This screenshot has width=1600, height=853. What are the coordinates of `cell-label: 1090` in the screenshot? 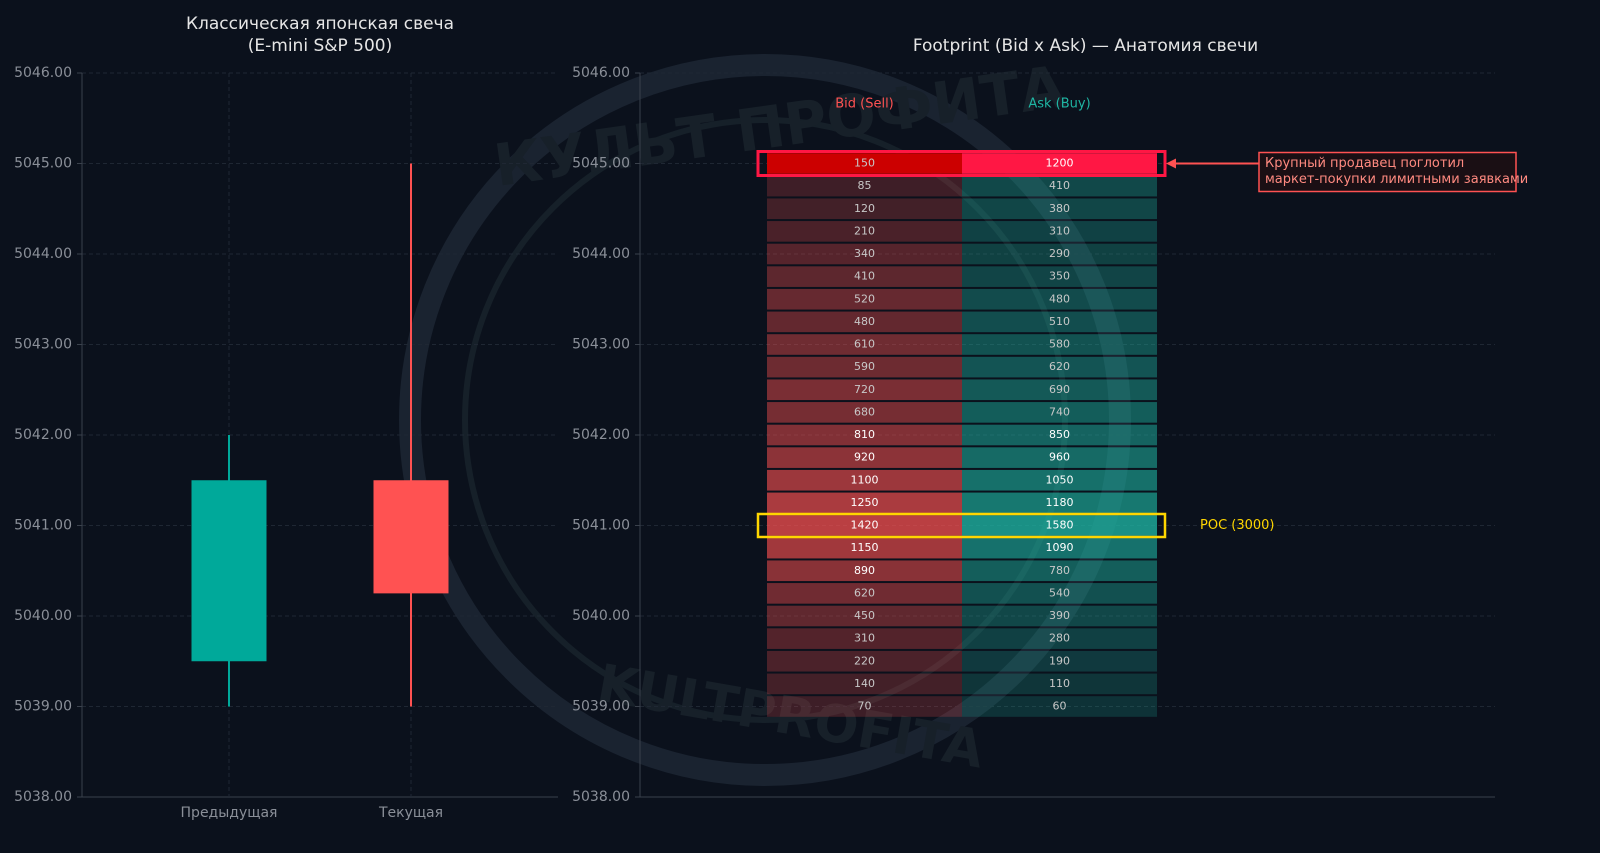 It's located at (1060, 547).